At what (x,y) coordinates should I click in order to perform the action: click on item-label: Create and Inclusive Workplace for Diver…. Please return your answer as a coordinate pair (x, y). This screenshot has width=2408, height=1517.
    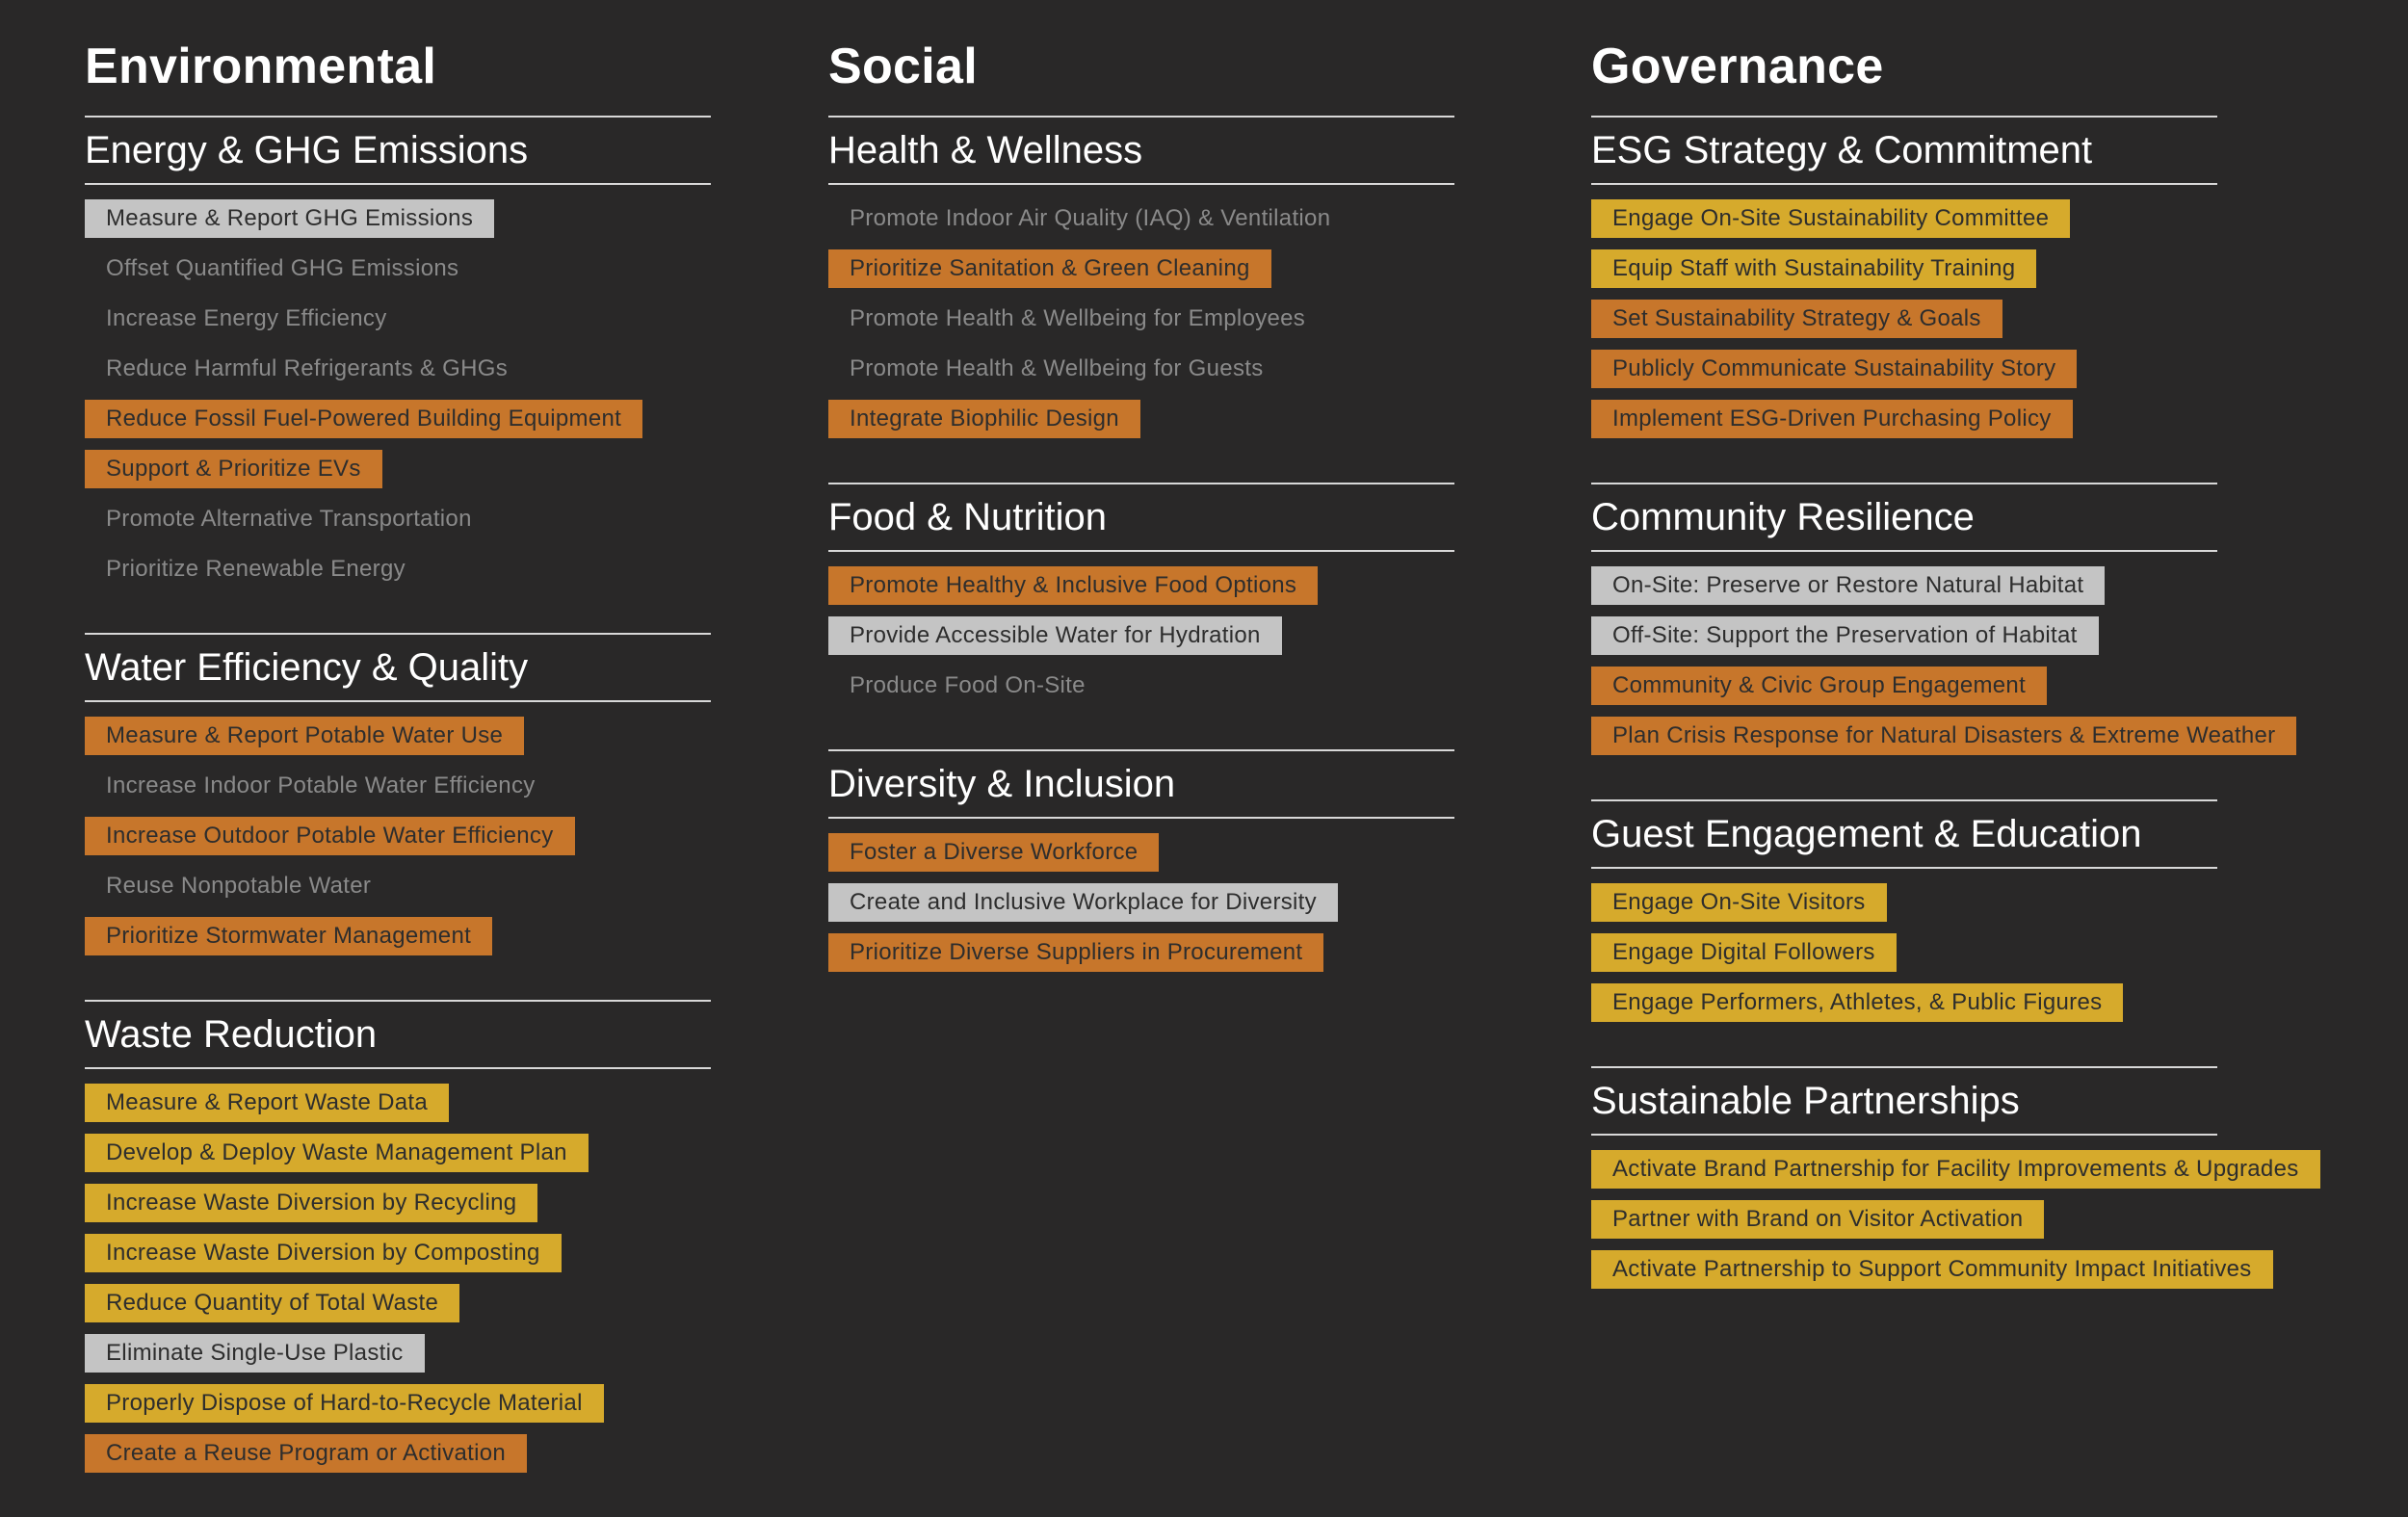
    Looking at the image, I should click on (1083, 902).